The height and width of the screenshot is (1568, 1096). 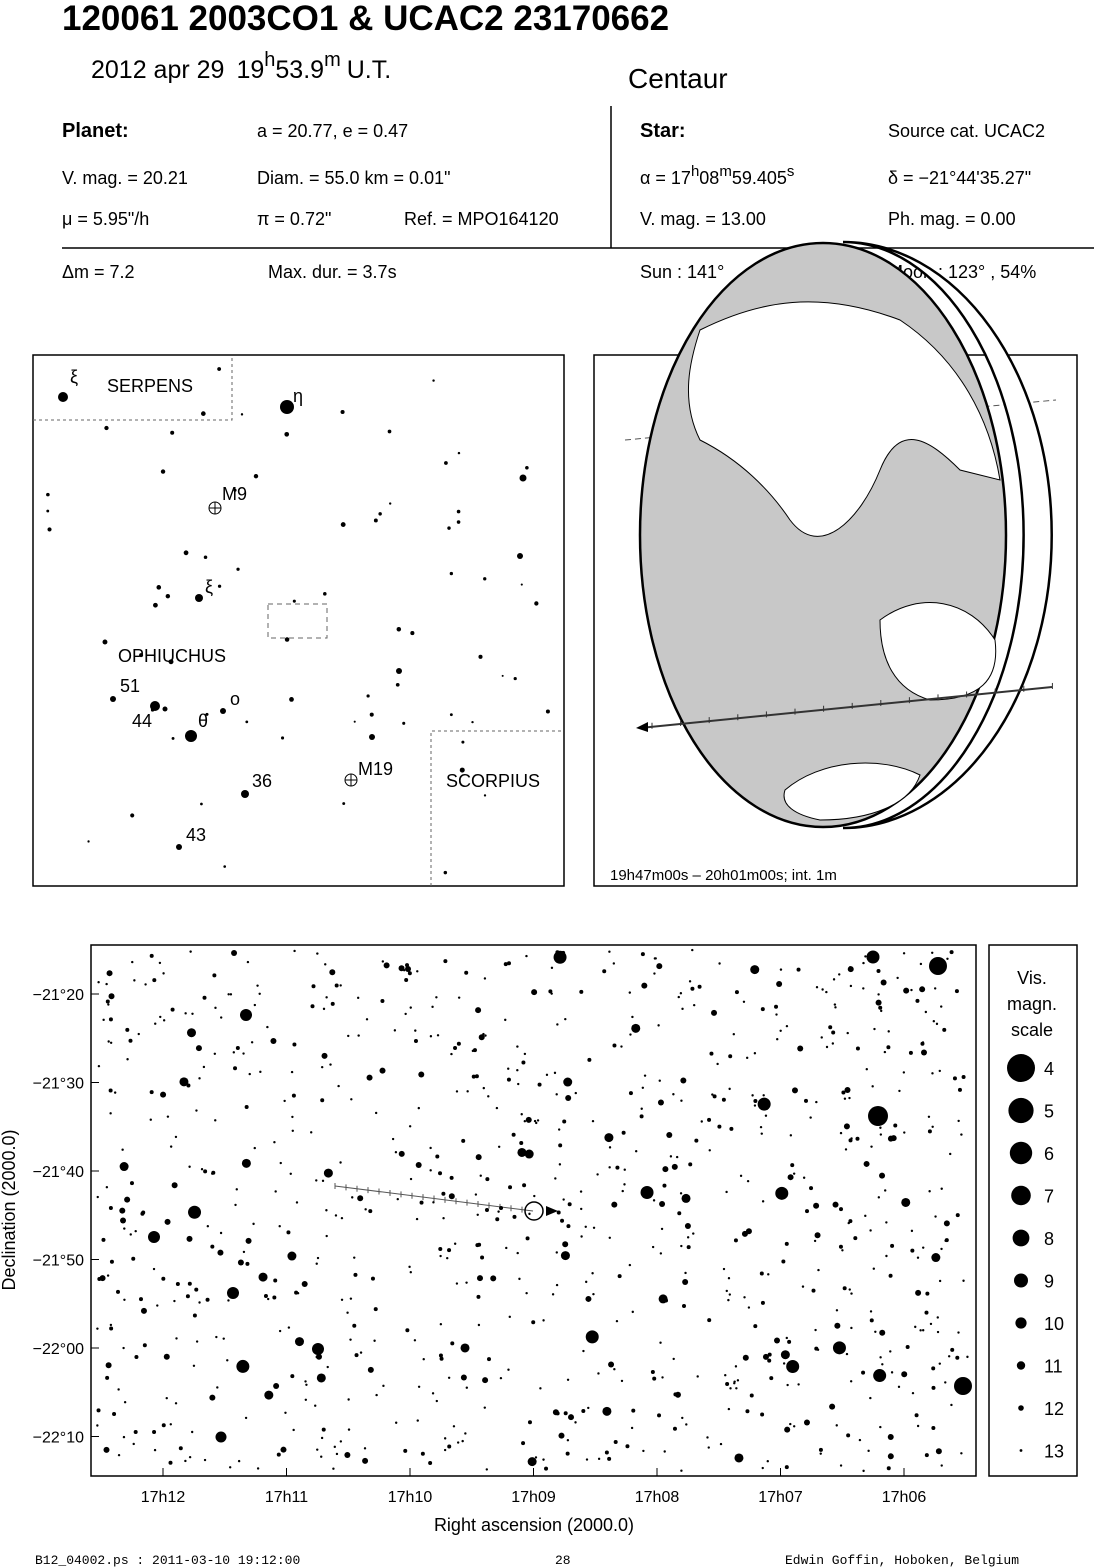 I want to click on legend-label: 10, so click(x=1054, y=1324).